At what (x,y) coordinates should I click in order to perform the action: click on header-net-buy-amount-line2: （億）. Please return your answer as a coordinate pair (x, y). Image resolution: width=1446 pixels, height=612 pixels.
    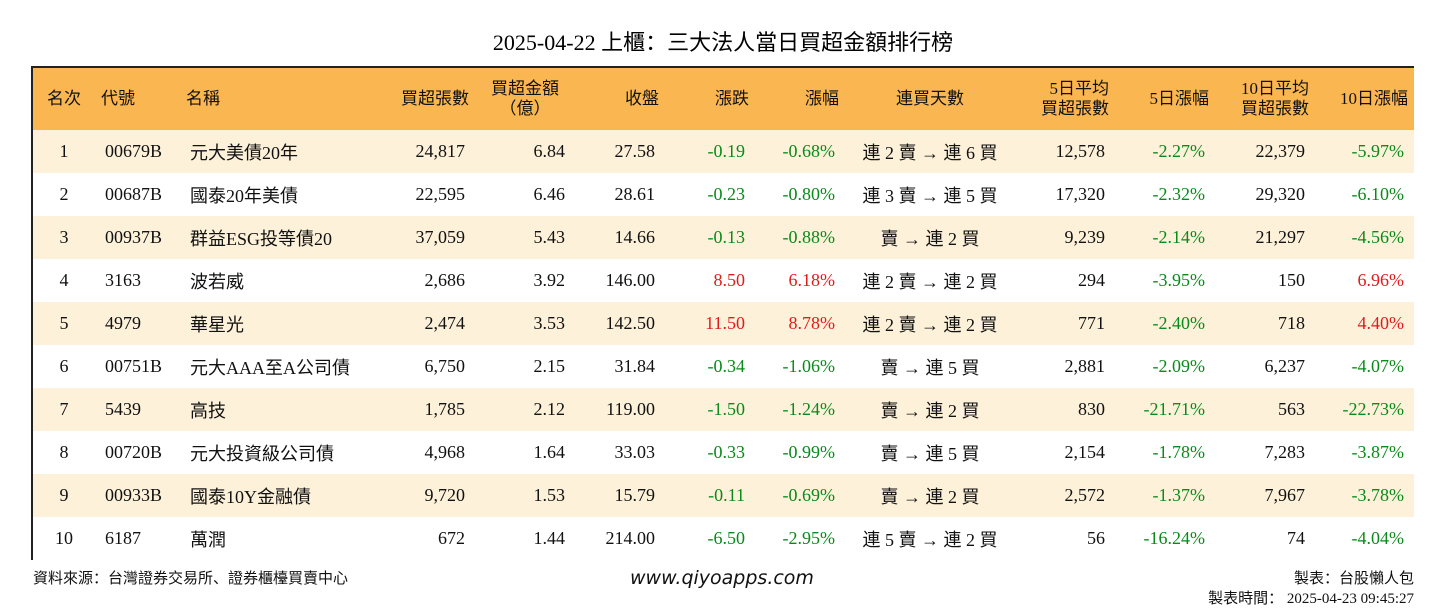
    Looking at the image, I should click on (525, 108).